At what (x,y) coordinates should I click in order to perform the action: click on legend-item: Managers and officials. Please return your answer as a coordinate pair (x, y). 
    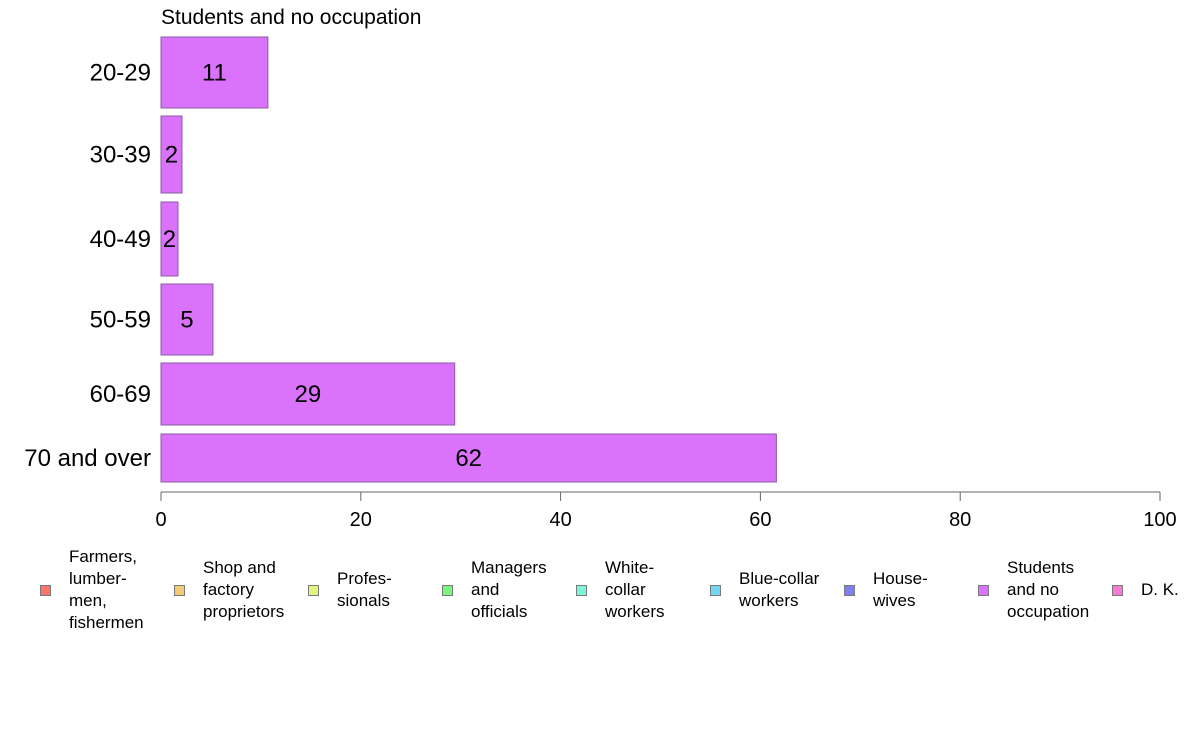
    Looking at the image, I should click on (494, 590).